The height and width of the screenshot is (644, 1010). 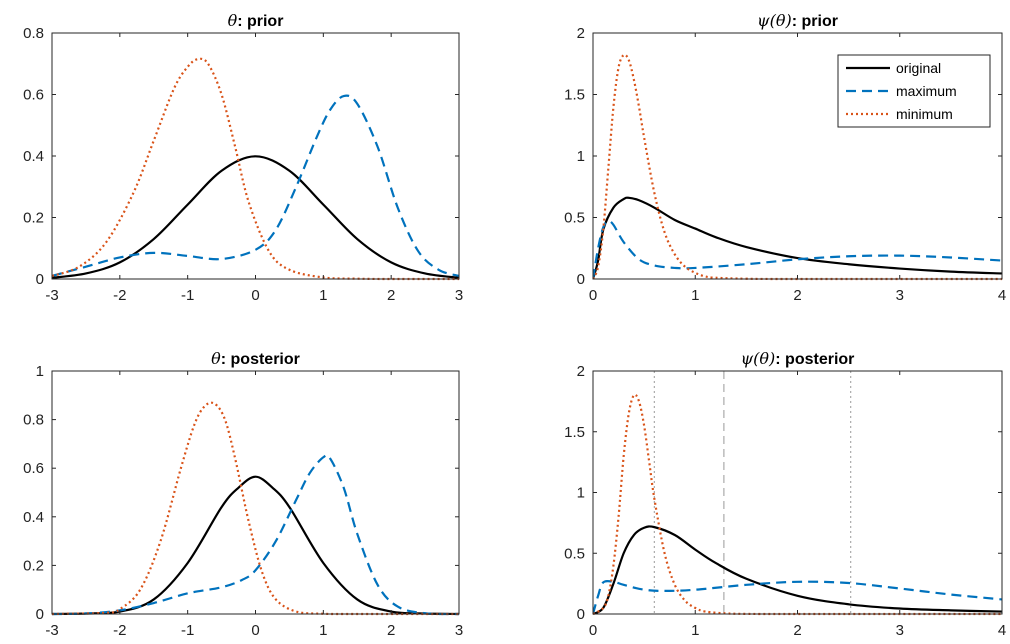 What do you see at coordinates (926, 91) in the screenshot?
I see `legend-label-maximum: maximum` at bounding box center [926, 91].